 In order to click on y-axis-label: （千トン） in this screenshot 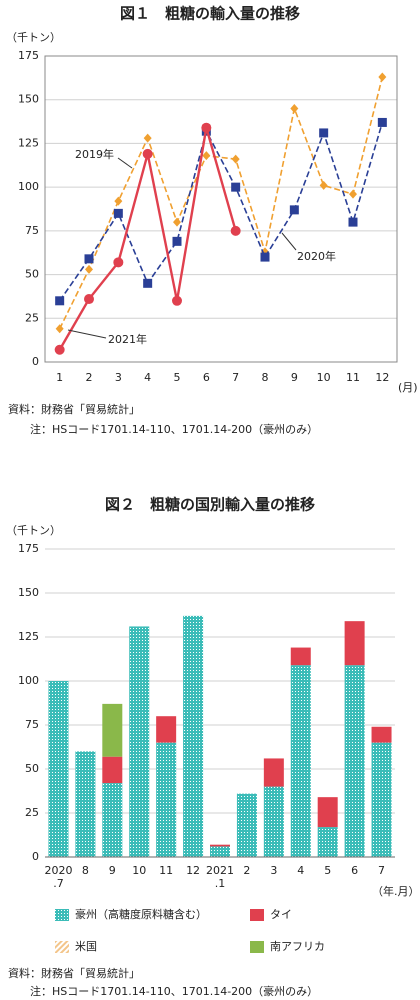, I will do `click(33, 37)`.